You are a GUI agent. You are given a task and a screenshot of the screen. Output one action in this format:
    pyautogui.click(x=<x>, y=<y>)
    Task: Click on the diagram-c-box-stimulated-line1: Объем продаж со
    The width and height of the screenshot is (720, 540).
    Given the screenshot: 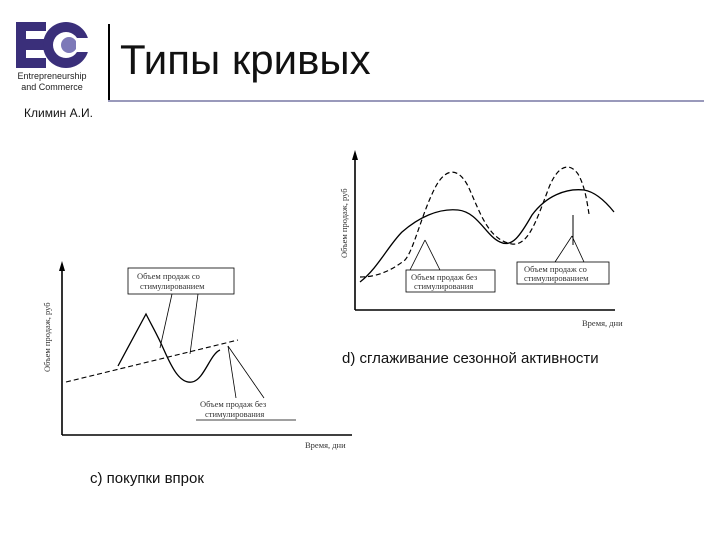 What is the action you would take?
    pyautogui.click(x=168, y=276)
    